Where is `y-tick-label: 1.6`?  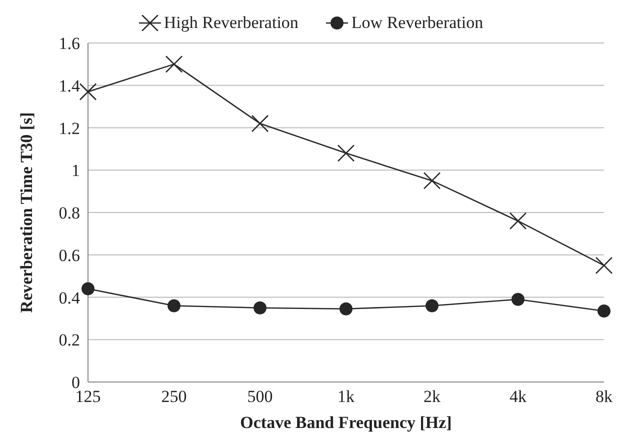
y-tick-label: 1.6 is located at coordinates (69, 44).